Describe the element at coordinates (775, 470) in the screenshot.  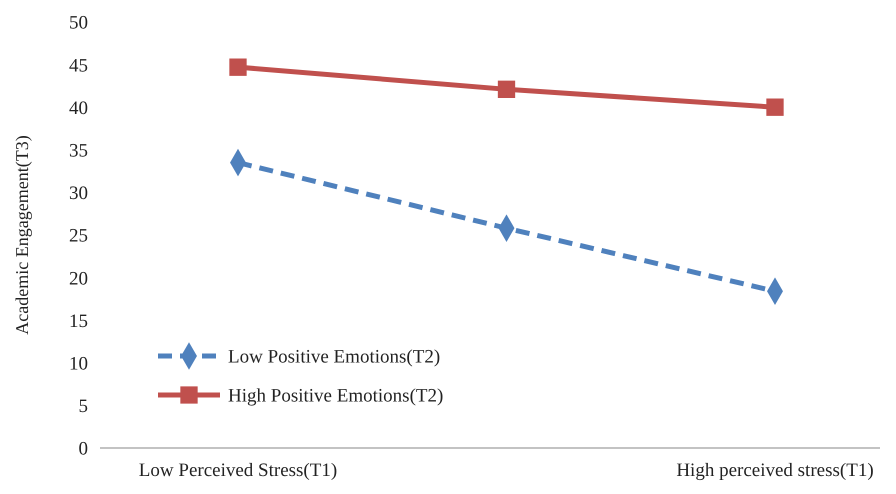
I see `x-tick-label: High perceived stress(T1)` at that location.